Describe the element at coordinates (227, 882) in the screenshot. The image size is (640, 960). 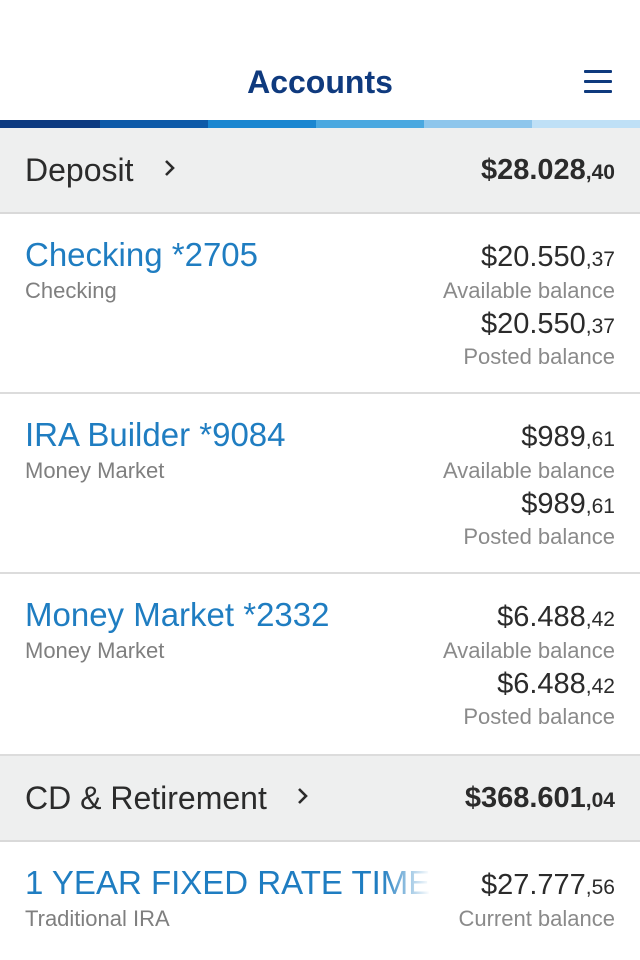
I see `account-name: 1 YEAR FIXED RATE TIME` at that location.